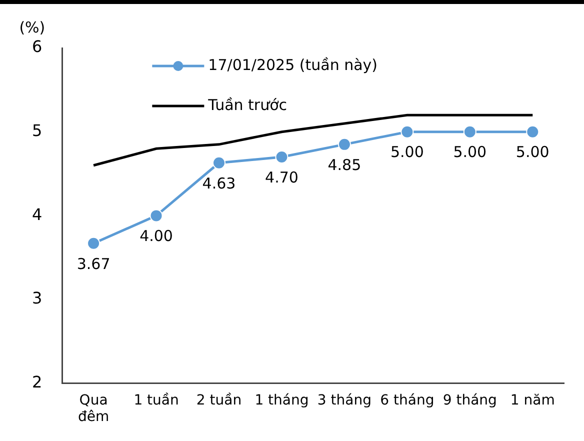  I want to click on data-label: 4.00, so click(156, 236).